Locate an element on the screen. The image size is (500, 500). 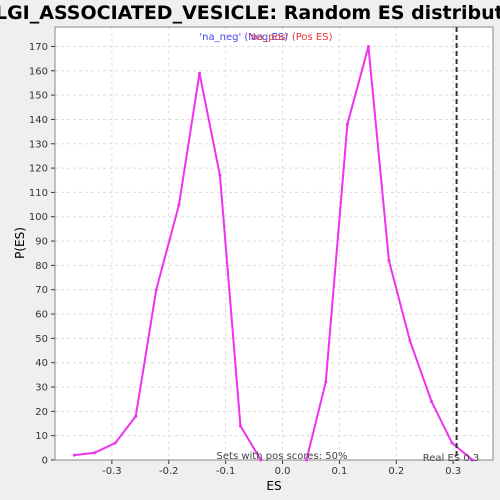
y-tick-label: 50 is located at coordinates (41, 339).